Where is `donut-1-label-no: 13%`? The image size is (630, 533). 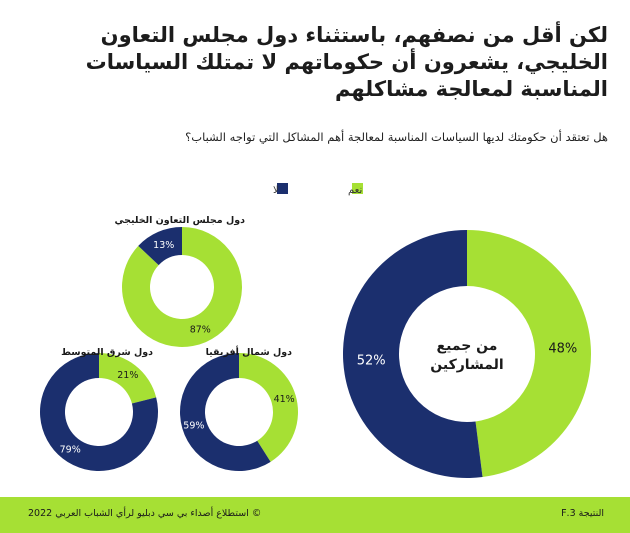
donut-1-label-no: 13% is located at coordinates (163, 245).